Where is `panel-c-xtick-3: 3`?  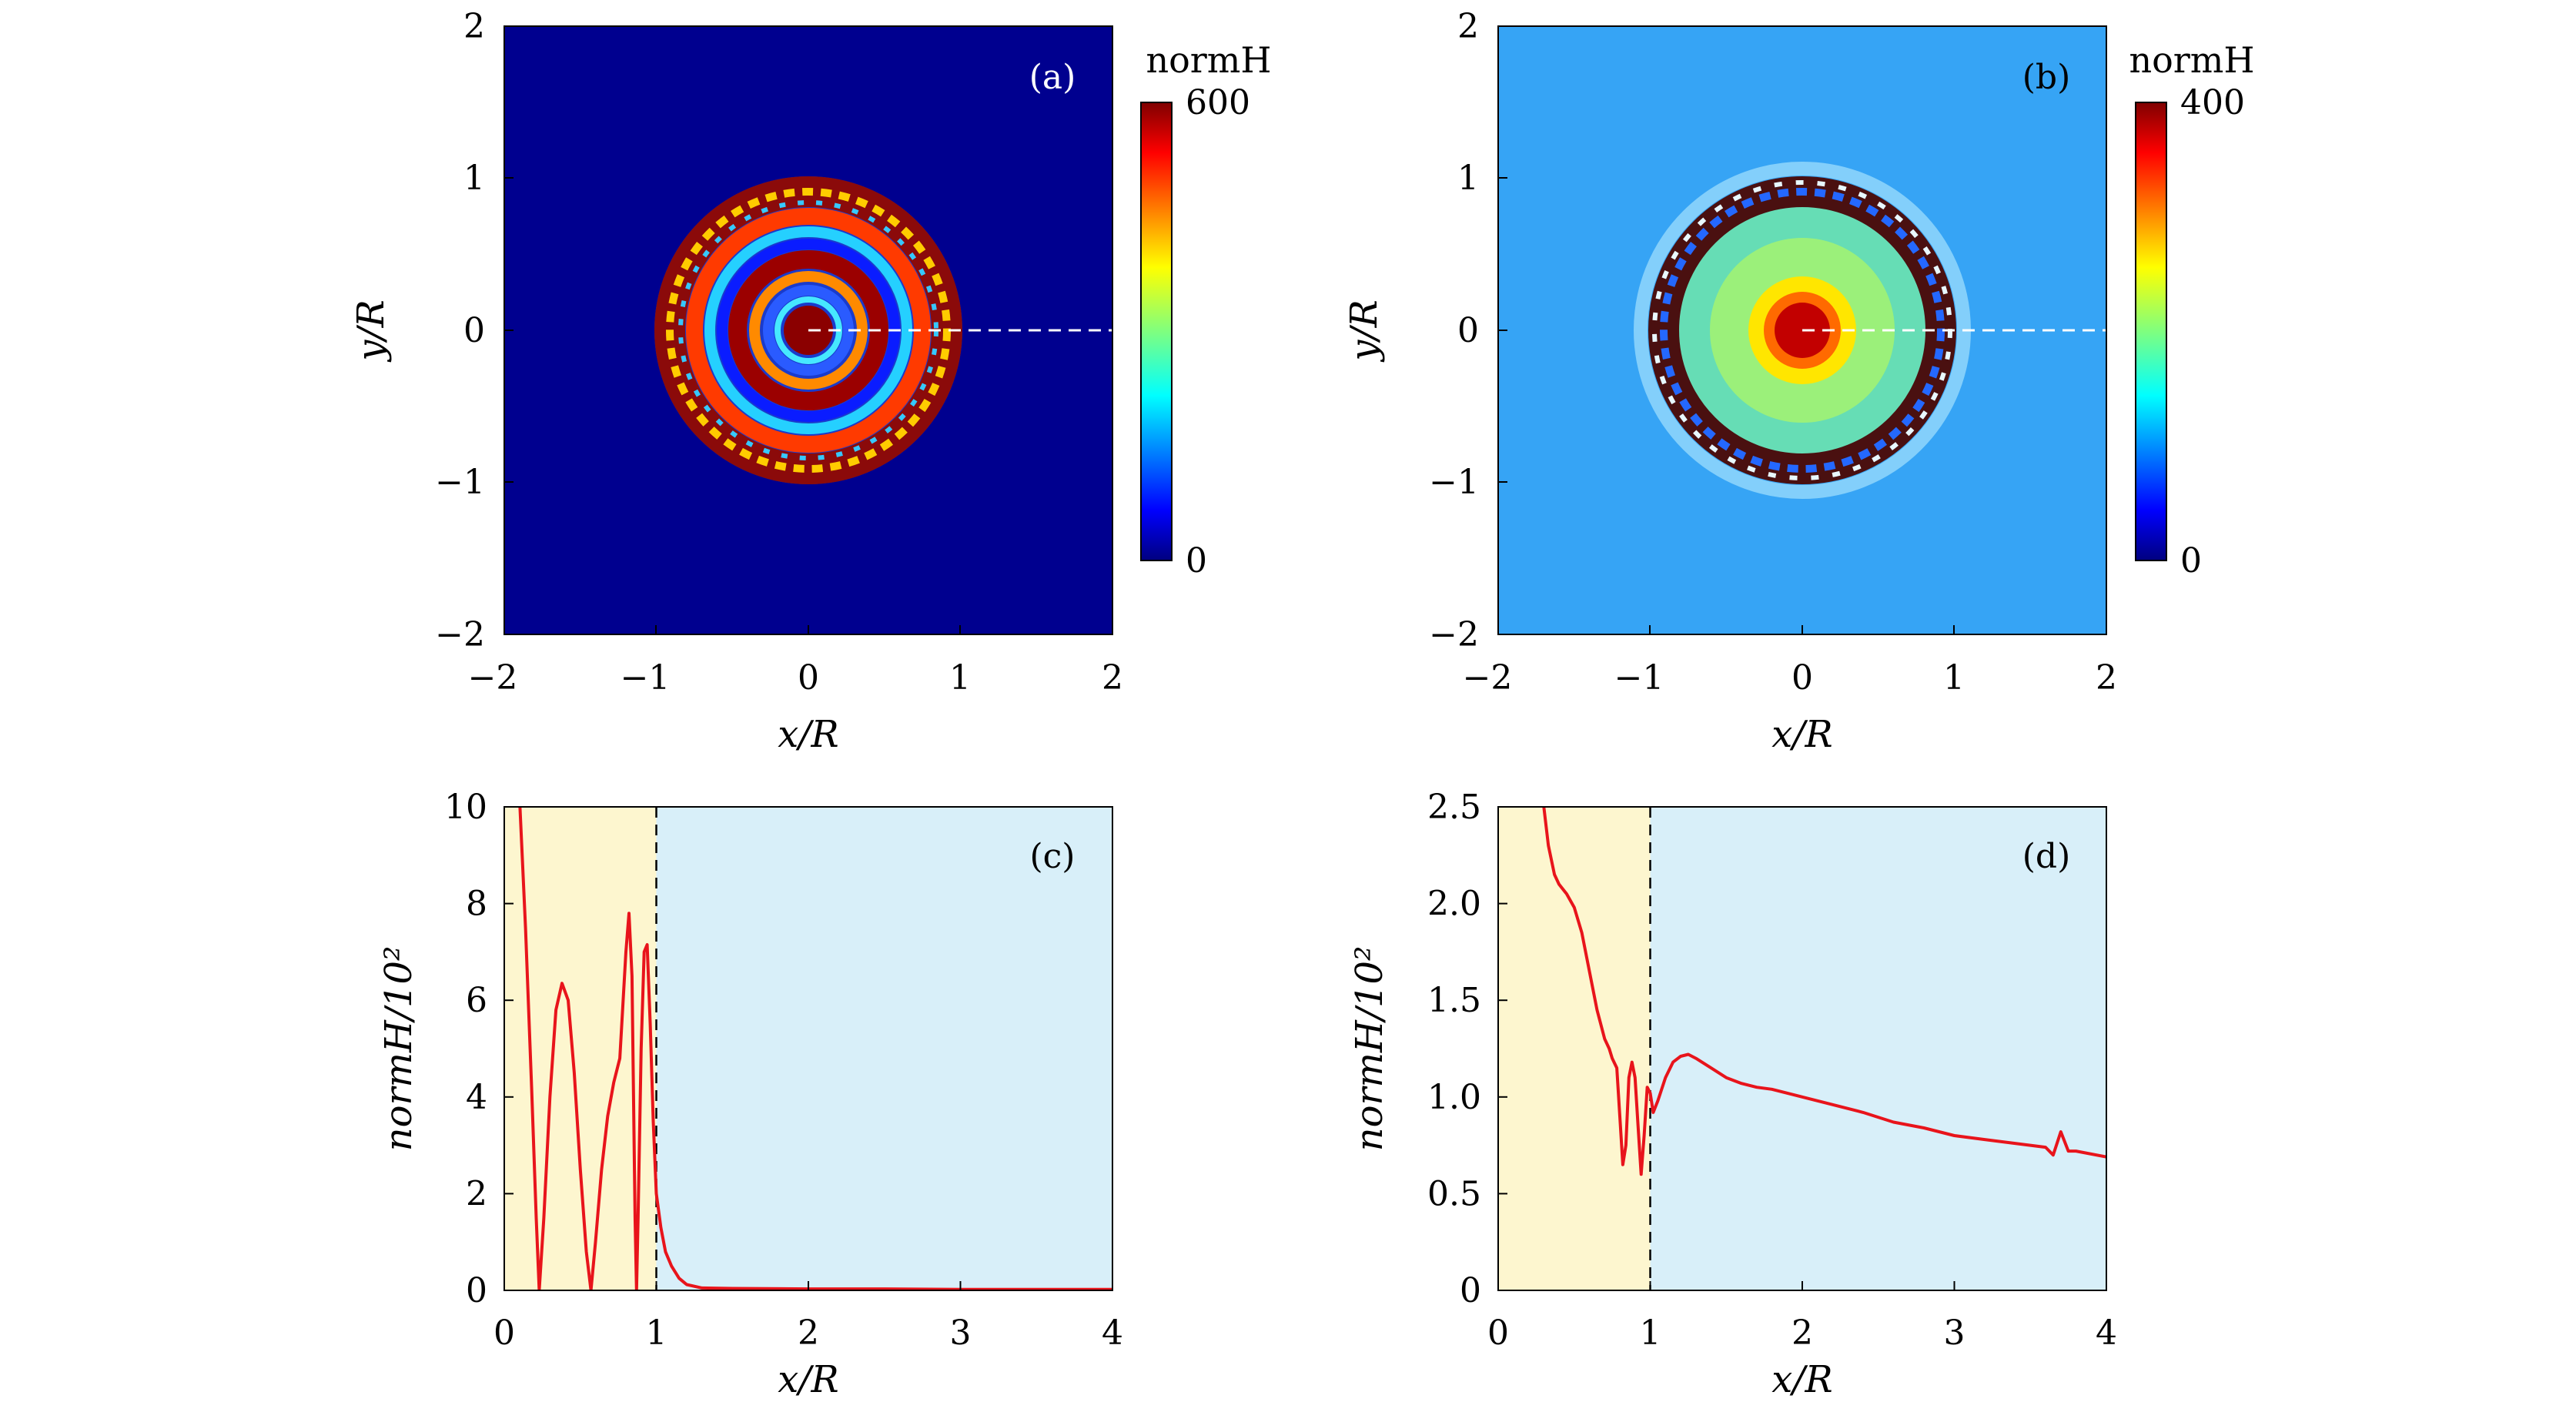 panel-c-xtick-3: 3 is located at coordinates (961, 1333).